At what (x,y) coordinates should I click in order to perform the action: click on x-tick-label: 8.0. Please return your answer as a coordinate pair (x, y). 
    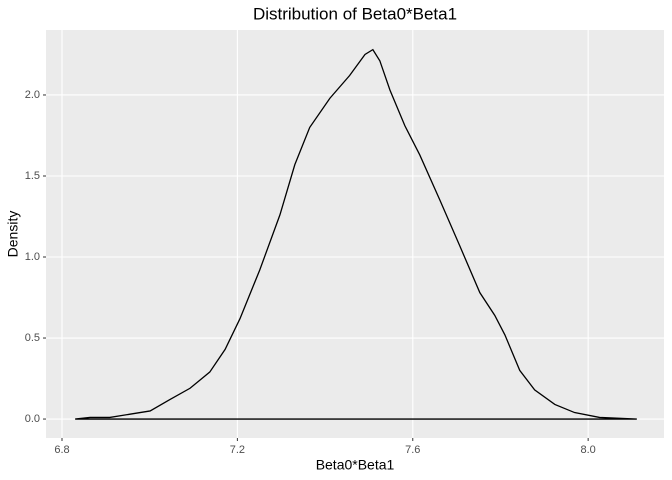
    Looking at the image, I should click on (587, 450).